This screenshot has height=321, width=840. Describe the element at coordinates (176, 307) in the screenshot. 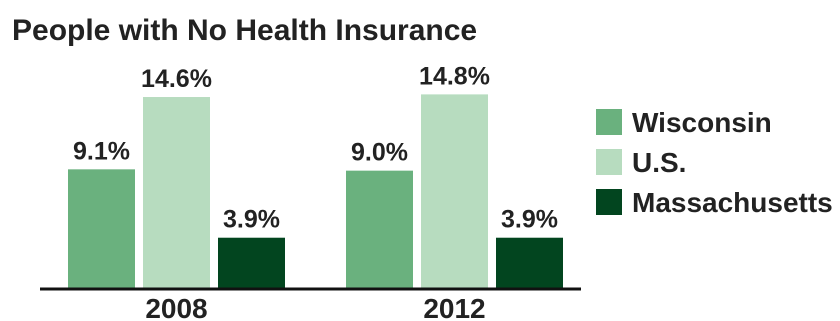

I see `category-label-2008: 2008` at that location.